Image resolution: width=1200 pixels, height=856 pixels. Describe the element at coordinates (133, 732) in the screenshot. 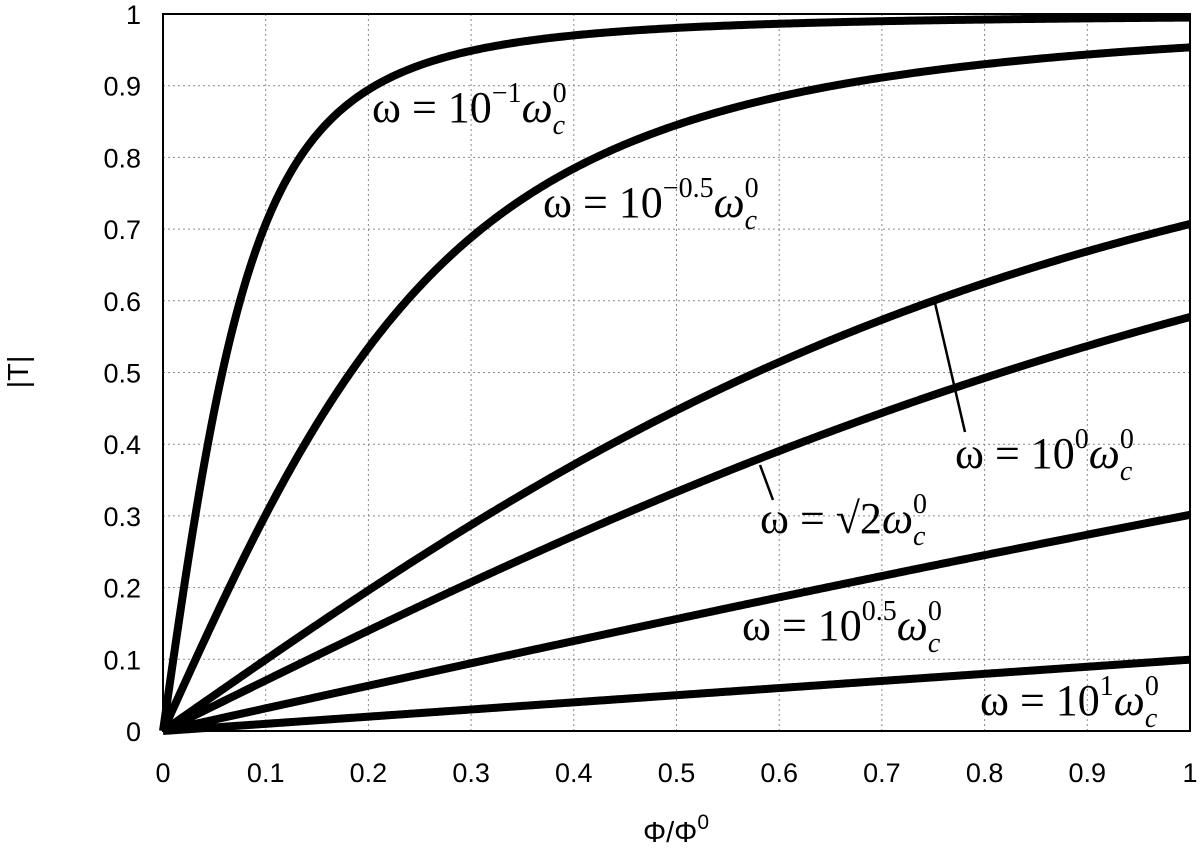

I see `y-tick-label: 0` at that location.